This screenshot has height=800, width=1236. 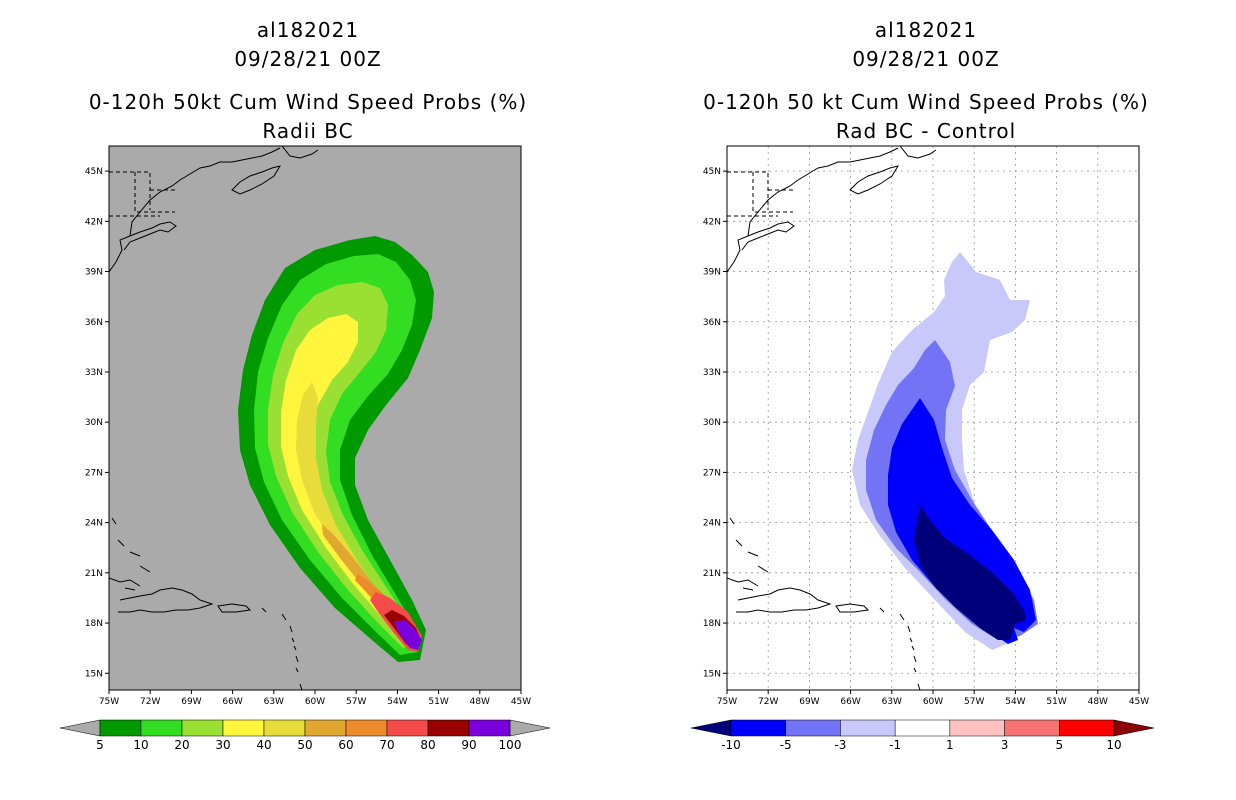 I want to click on lat-tick-label: 30N, so click(x=712, y=423).